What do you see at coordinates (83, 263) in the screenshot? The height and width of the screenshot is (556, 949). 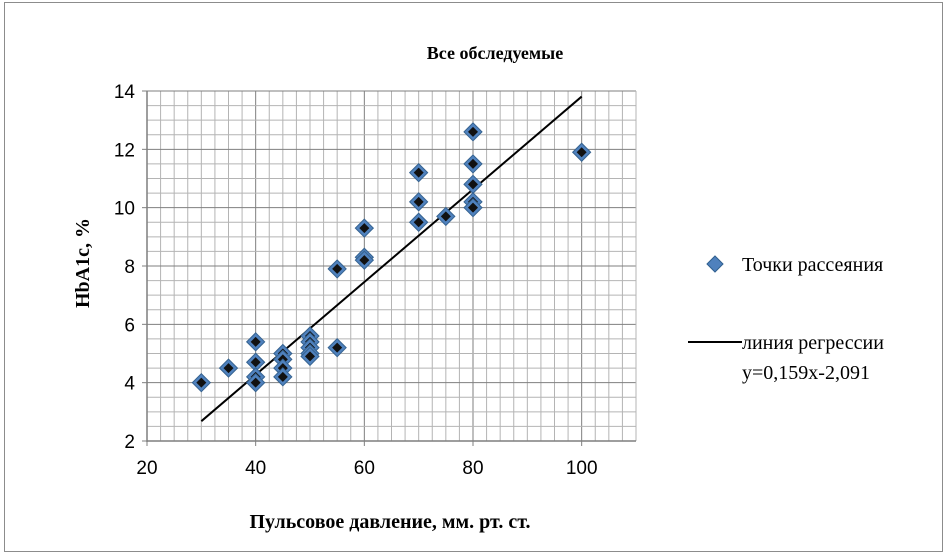 I see `y-axis-label: HbA1c, %` at bounding box center [83, 263].